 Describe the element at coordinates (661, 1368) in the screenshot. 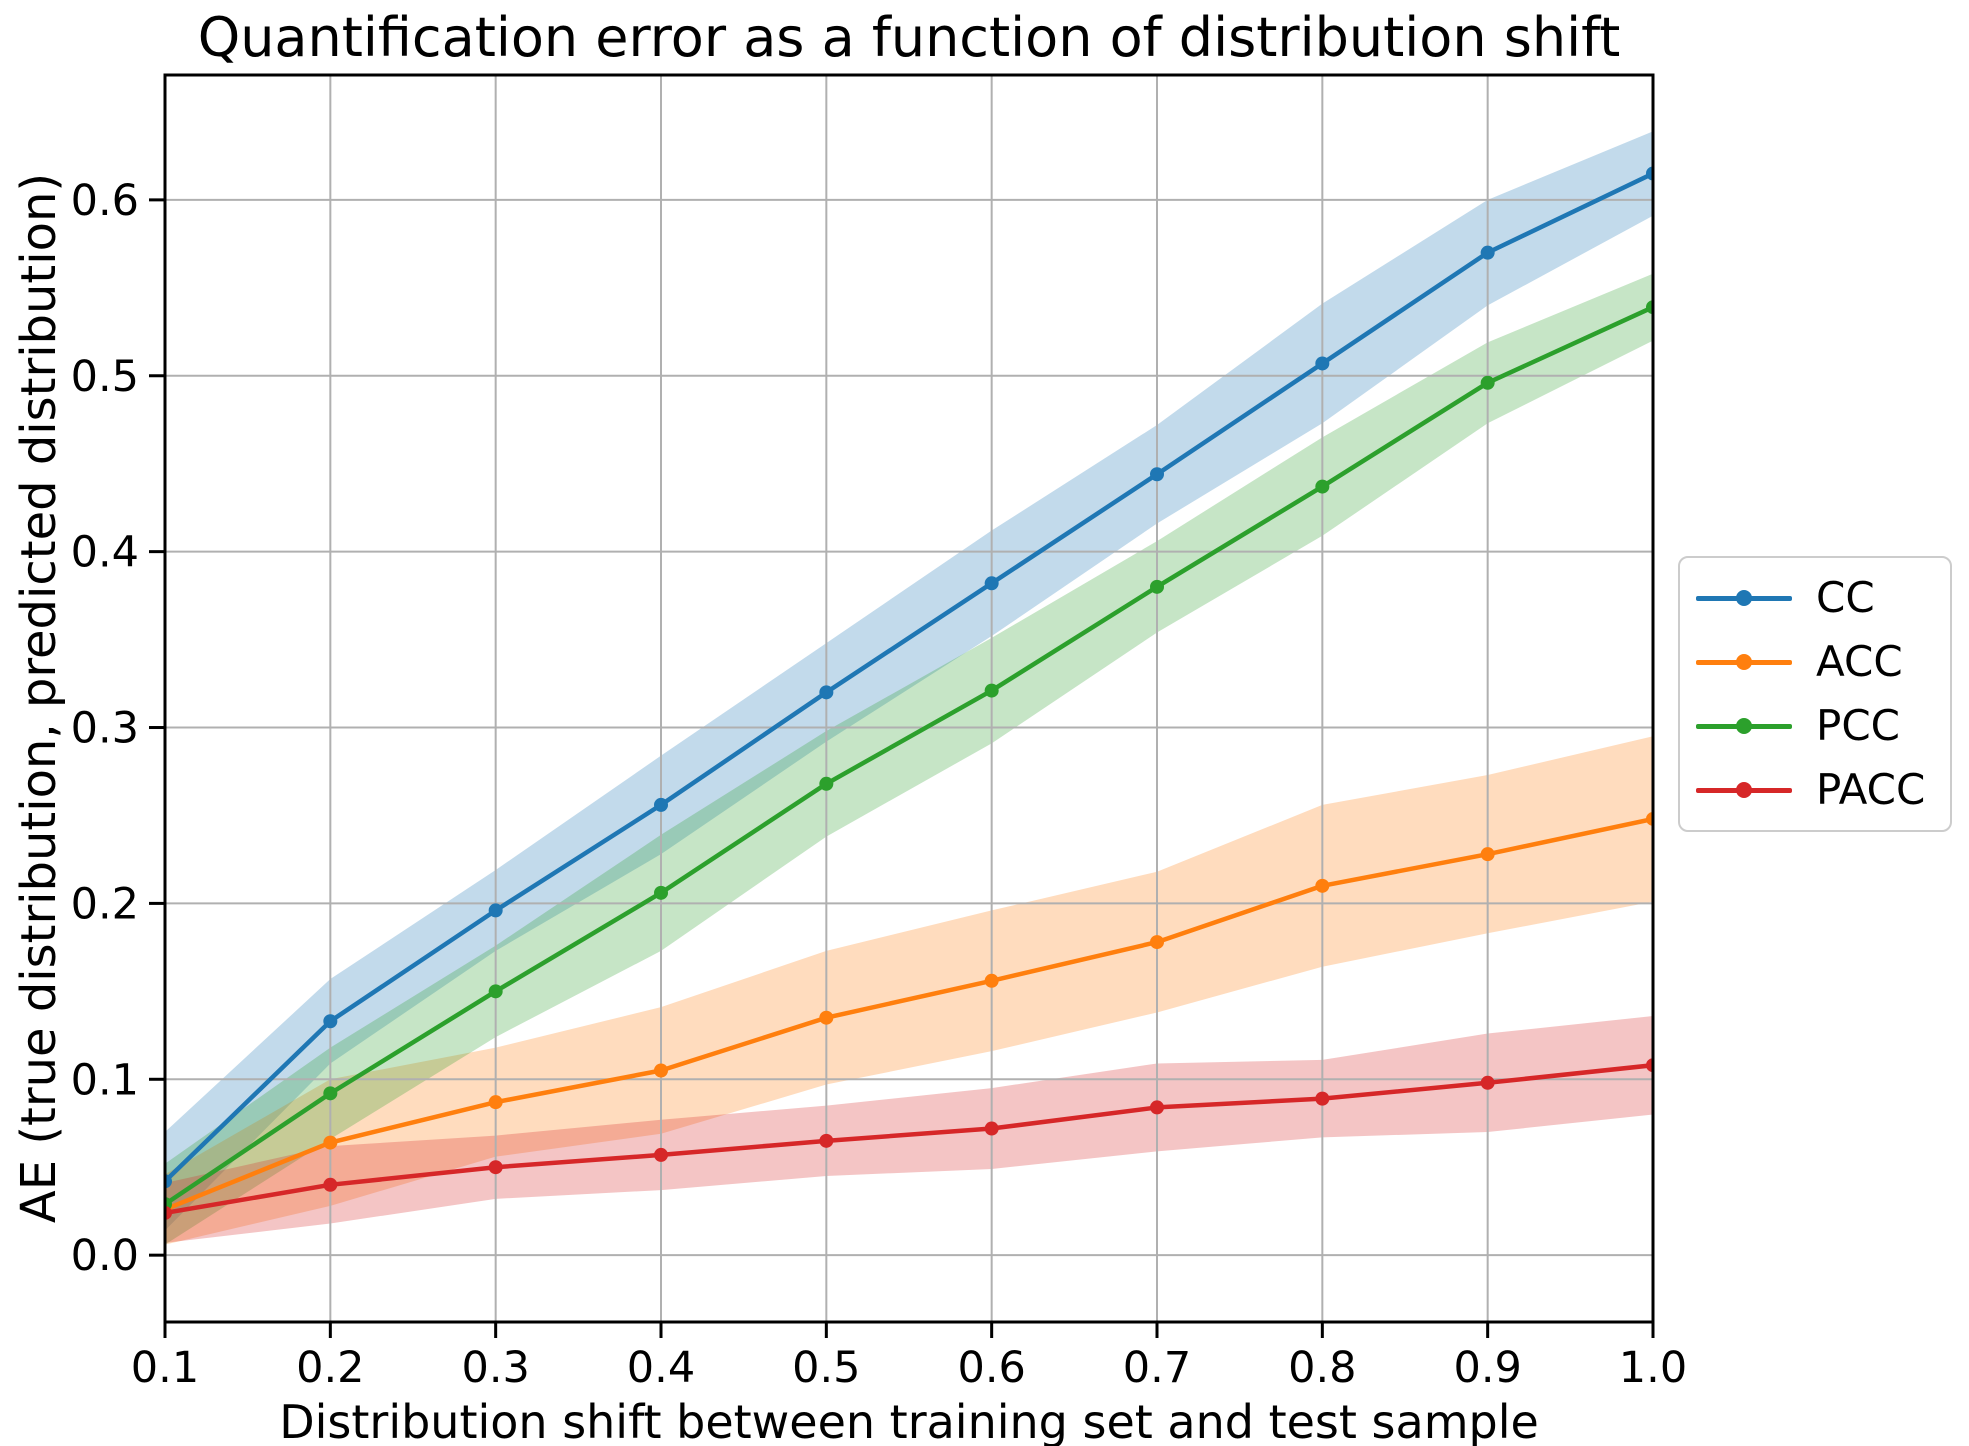

I see `x-tick-label: 0.4` at that location.